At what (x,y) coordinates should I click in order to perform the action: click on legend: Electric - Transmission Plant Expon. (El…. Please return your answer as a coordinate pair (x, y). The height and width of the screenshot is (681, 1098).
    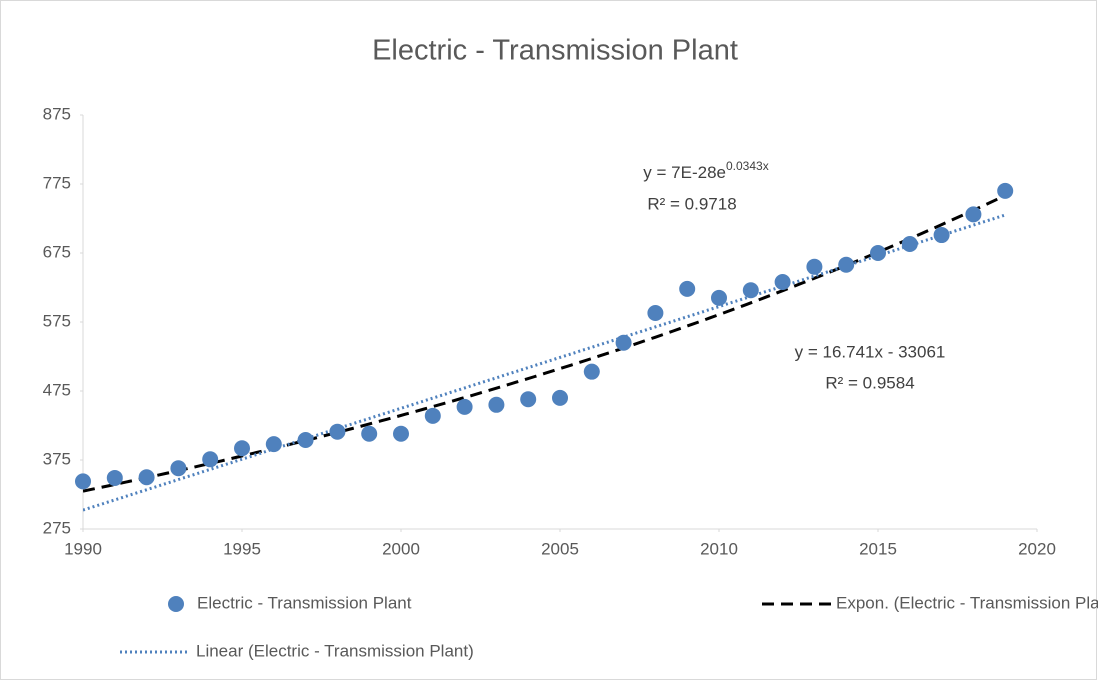
    Looking at the image, I should click on (609, 626).